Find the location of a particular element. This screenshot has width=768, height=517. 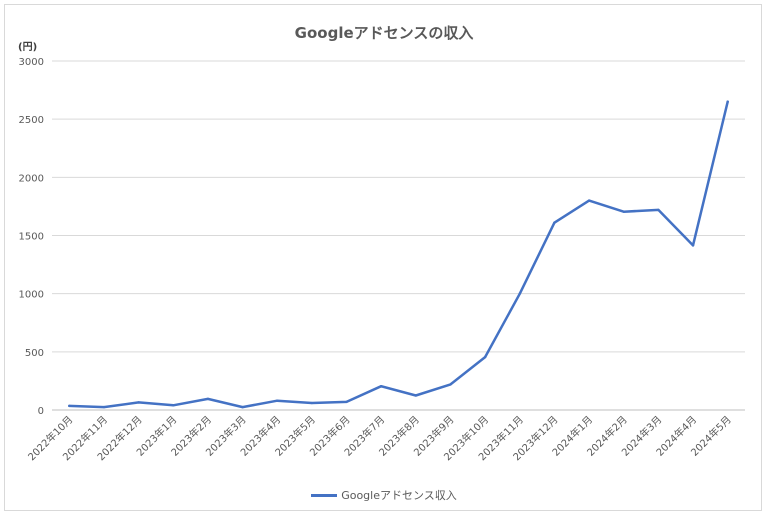

y-tick-label: 500 is located at coordinates (34, 353).